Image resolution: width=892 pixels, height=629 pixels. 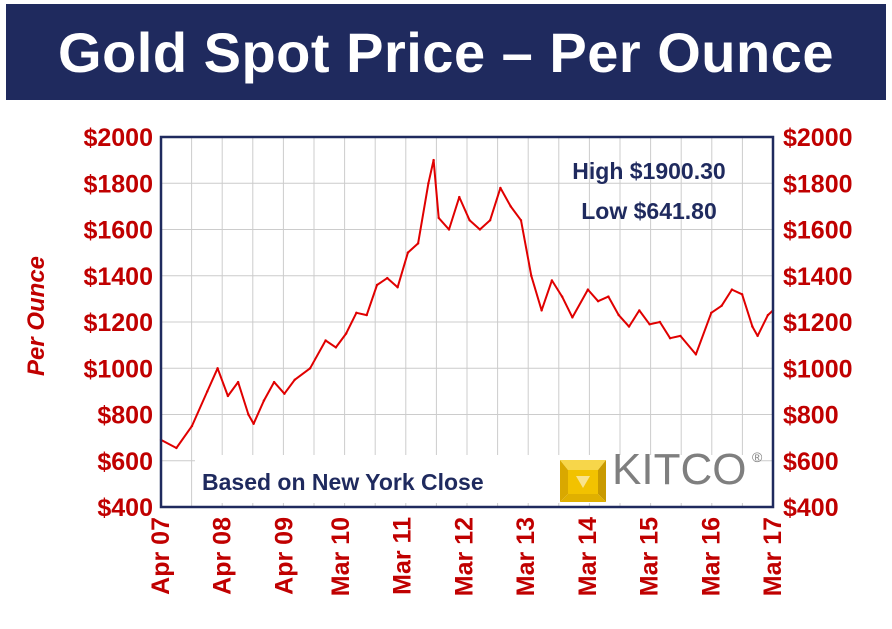 I want to click on high-annotation: High $1900.30, so click(x=648, y=171).